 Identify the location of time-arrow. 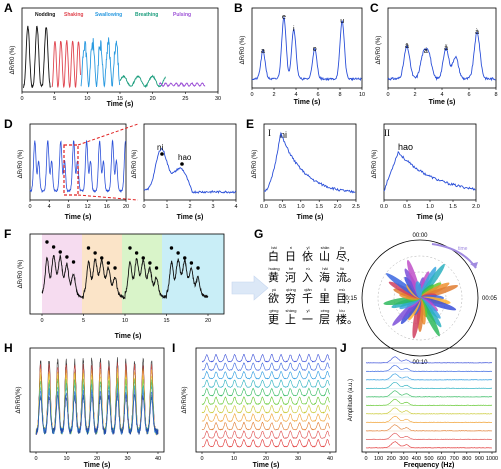
(454, 256).